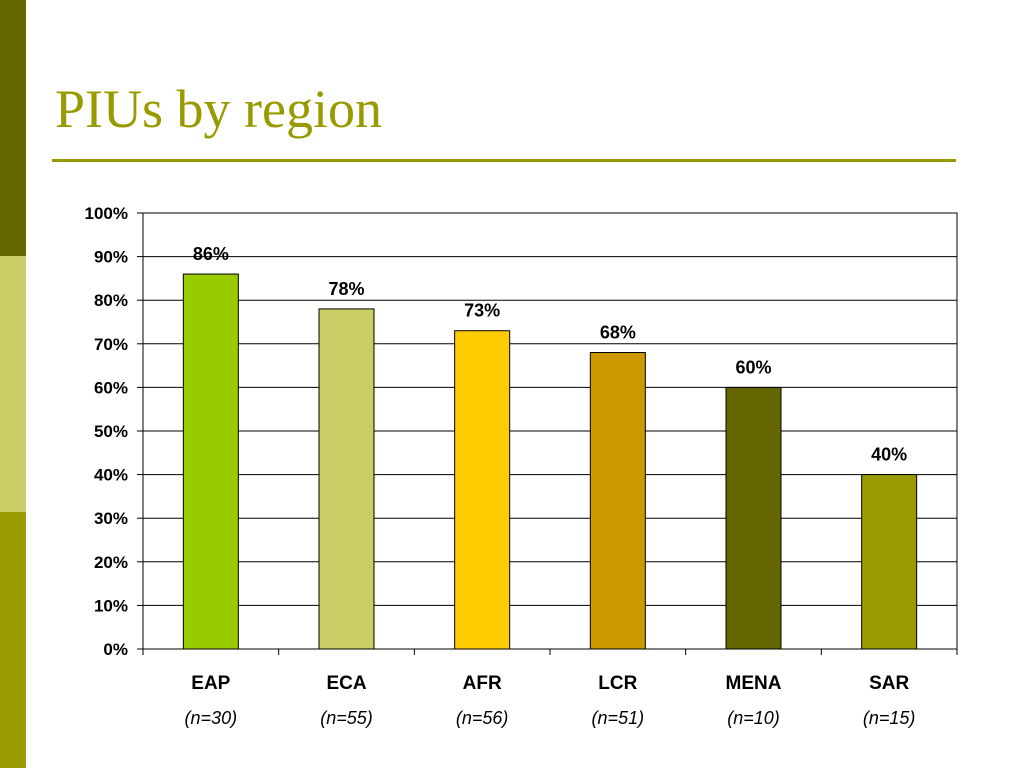 The image size is (1024, 768). I want to click on data-label: 78%, so click(346, 289).